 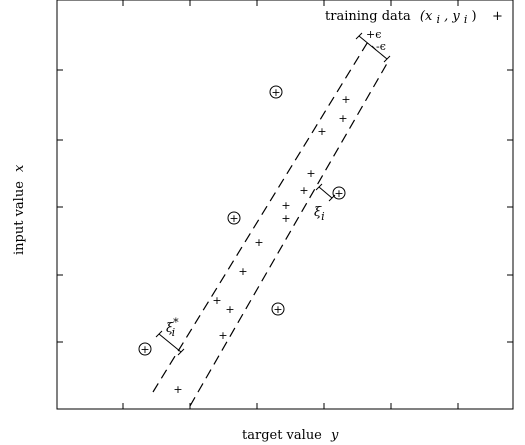 What do you see at coordinates (323, 216) in the screenshot?
I see `xi-subscript: i` at bounding box center [323, 216].